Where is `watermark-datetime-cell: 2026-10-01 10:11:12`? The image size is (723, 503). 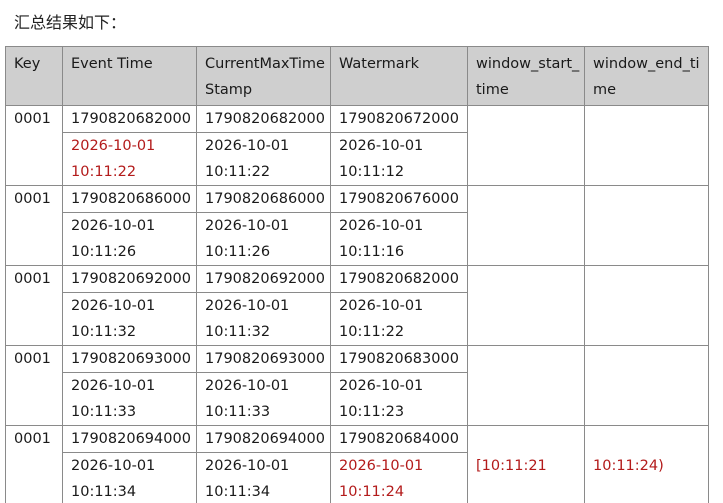 watermark-datetime-cell: 2026-10-01 10:11:12 is located at coordinates (399, 159).